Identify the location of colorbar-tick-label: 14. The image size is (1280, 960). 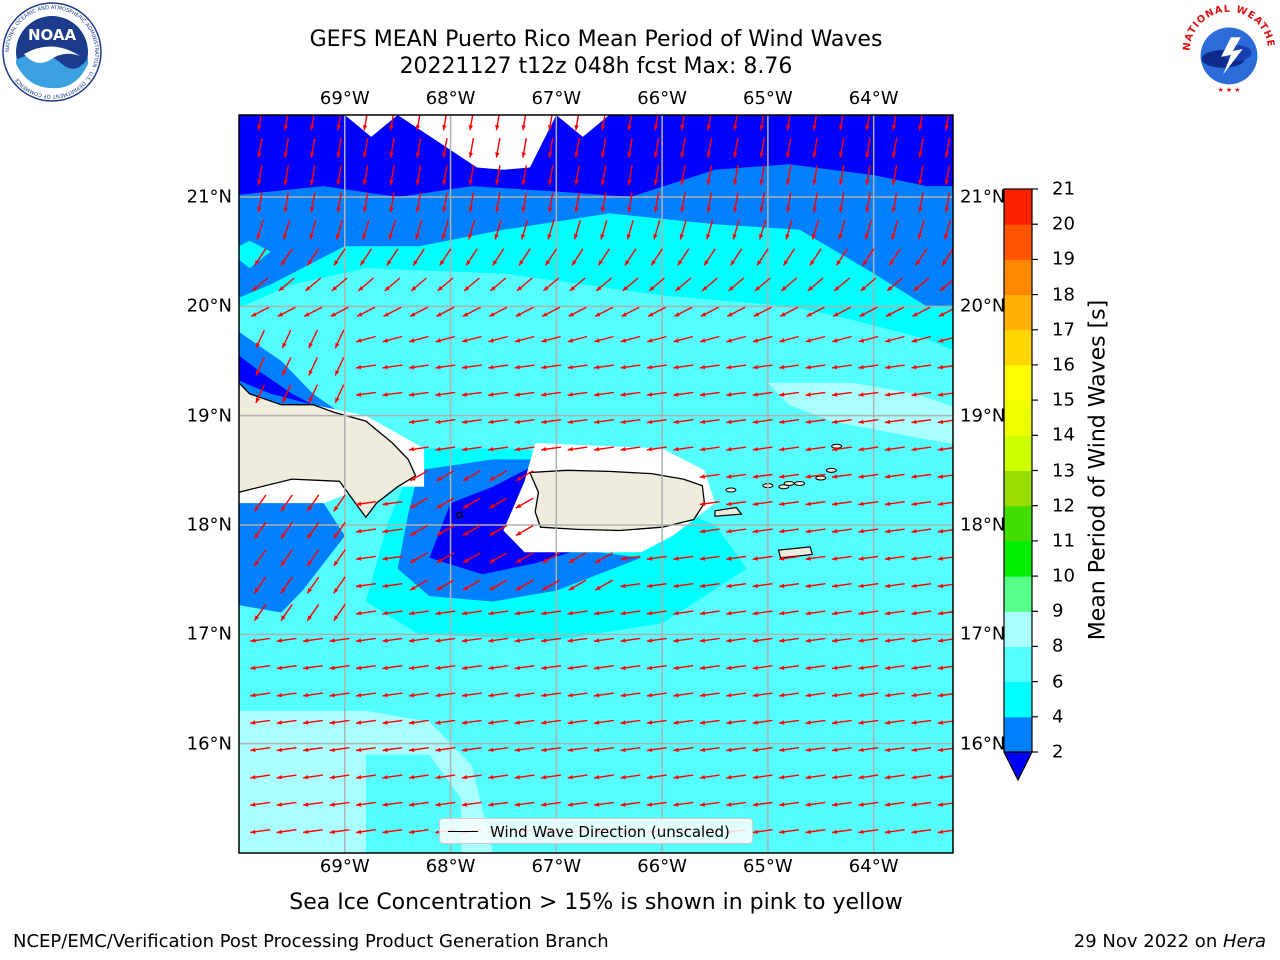
(1063, 435).